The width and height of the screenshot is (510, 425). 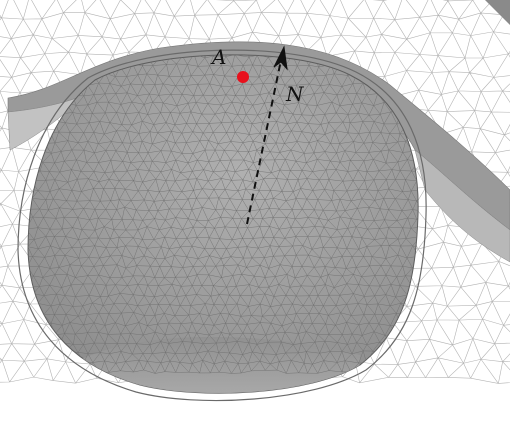 What do you see at coordinates (267, 135) in the screenshot?
I see `normal-arrow` at bounding box center [267, 135].